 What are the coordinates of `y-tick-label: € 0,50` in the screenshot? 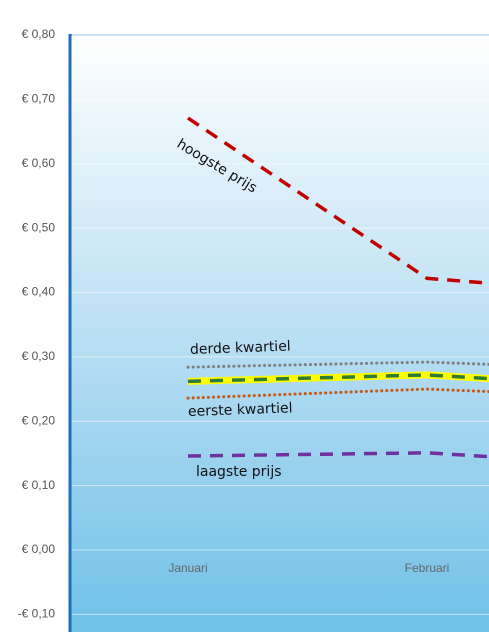 It's located at (39, 227).